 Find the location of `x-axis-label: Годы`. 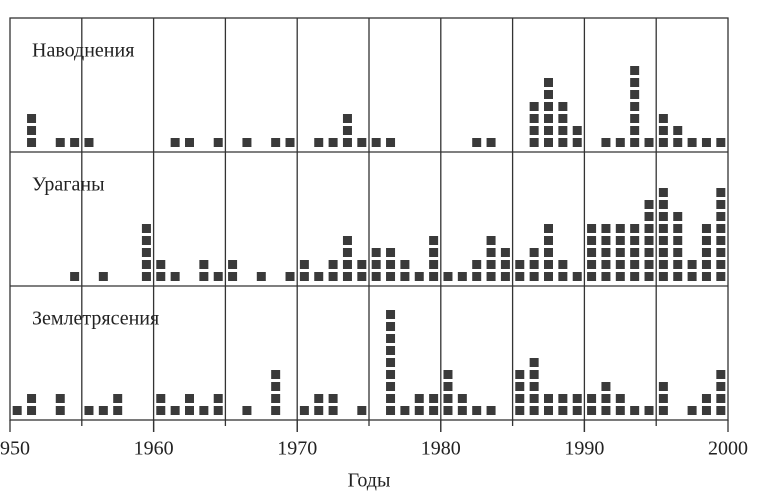

x-axis-label: Годы is located at coordinates (369, 480).